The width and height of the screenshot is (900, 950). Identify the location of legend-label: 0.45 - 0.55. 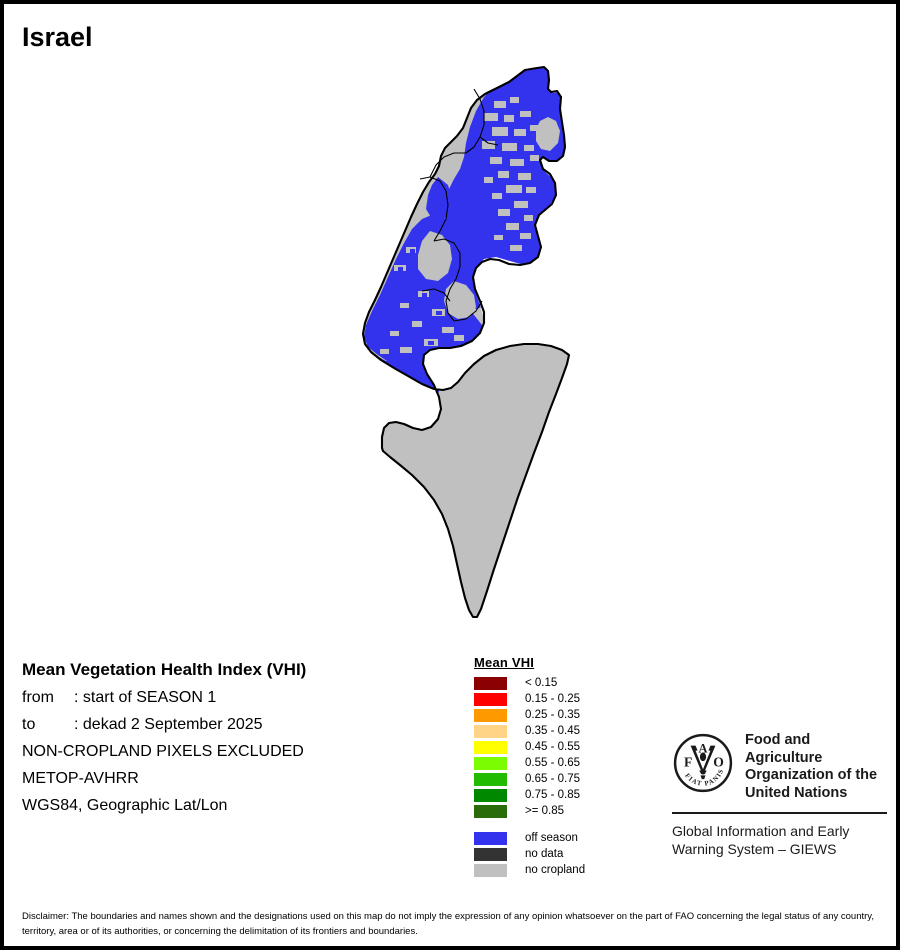
(552, 747).